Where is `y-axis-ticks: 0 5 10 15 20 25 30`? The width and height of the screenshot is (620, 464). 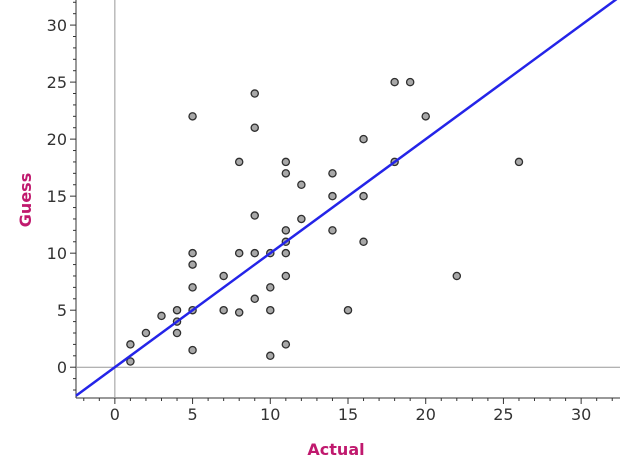
y-axis-ticks: 0 5 10 15 20 25 30 is located at coordinates (61, 196).